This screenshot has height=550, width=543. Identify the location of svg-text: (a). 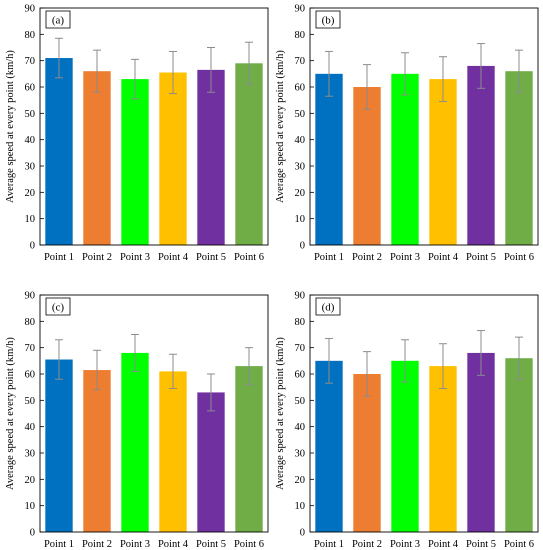
(58, 21).